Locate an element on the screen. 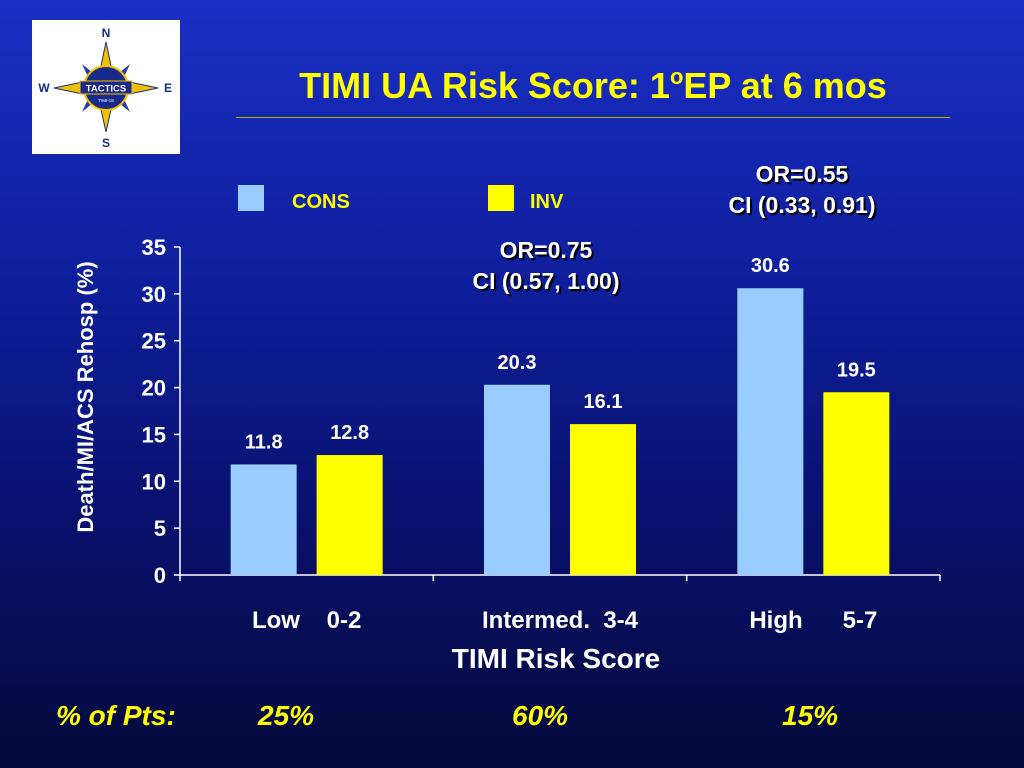 The image size is (1024, 768). x-tick-label: Low 0-2 is located at coordinates (306, 620).